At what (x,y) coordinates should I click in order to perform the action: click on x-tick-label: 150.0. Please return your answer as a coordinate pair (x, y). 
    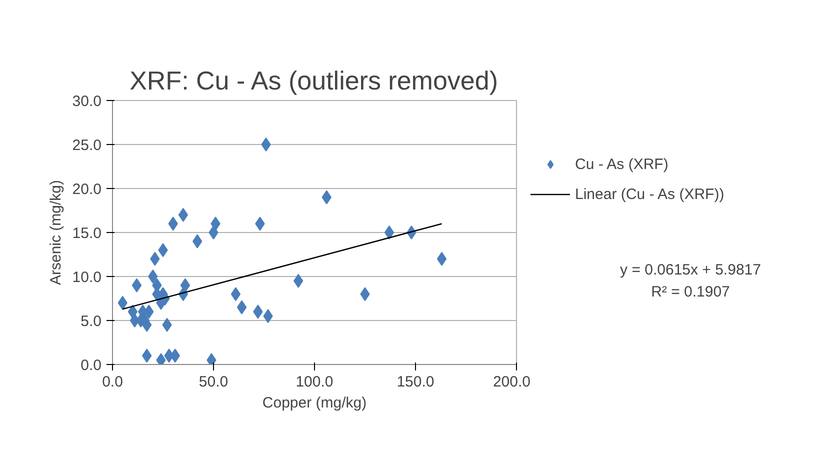
    Looking at the image, I should click on (415, 382).